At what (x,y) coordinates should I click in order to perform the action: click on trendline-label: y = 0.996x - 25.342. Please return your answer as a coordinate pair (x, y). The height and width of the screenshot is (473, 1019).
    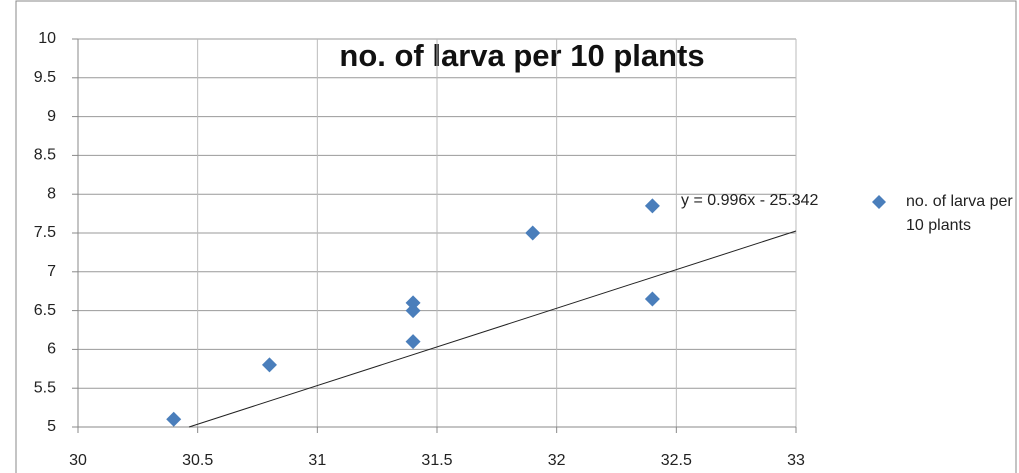
    Looking at the image, I should click on (750, 200).